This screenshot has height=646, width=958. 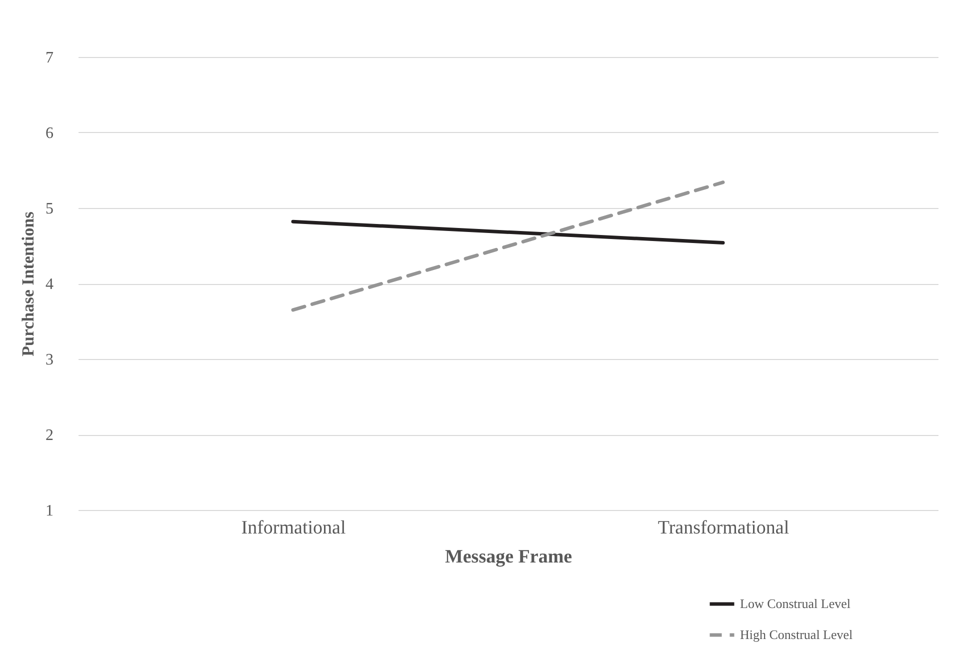 I want to click on y-axis-title: Purchase Intentions, so click(x=28, y=283).